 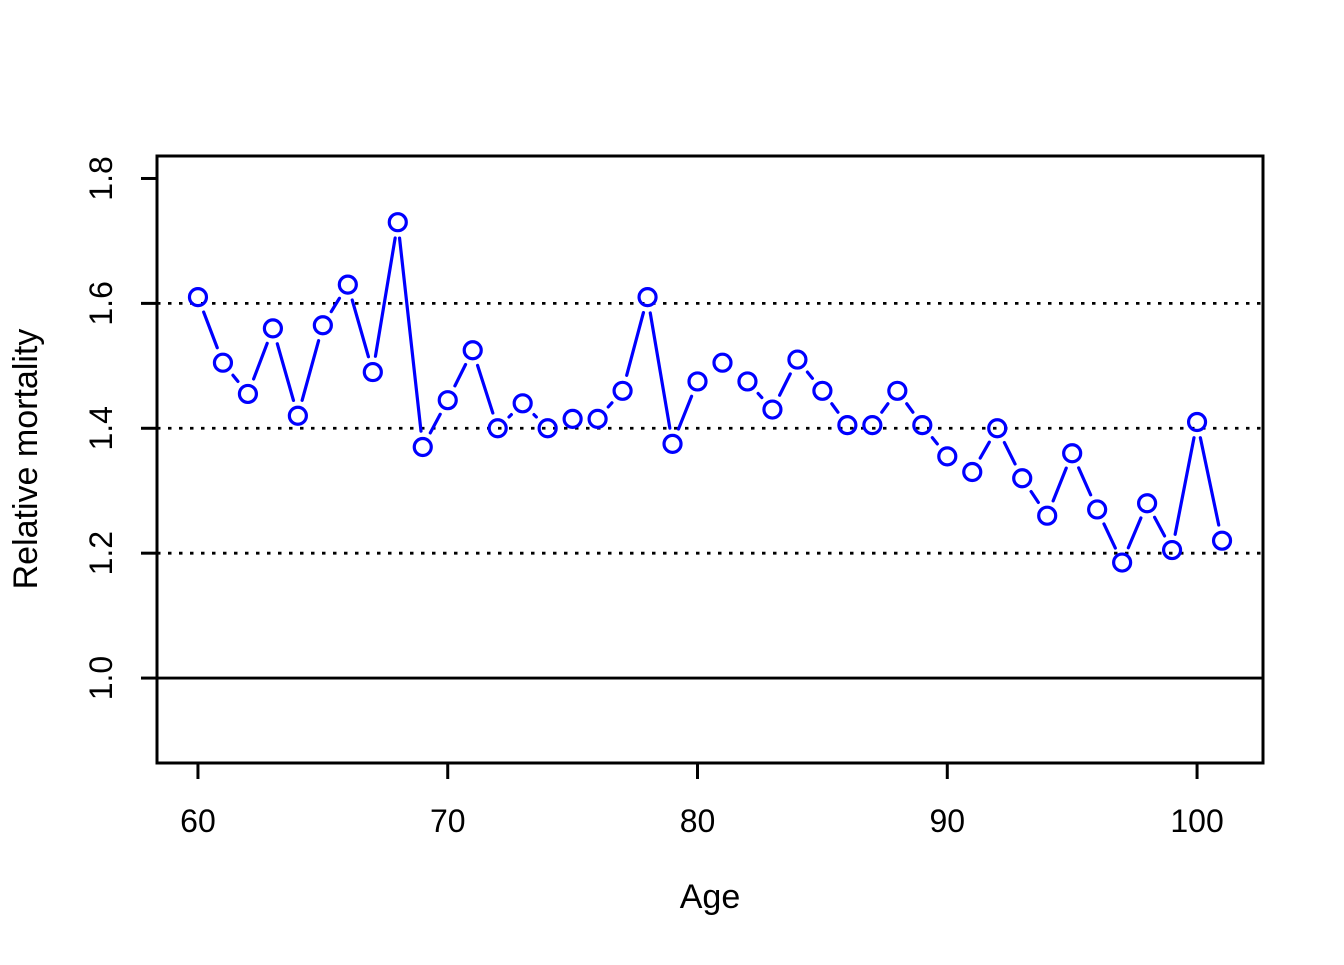 What do you see at coordinates (101, 678) in the screenshot?
I see `y-tick-label-1: 1.0` at bounding box center [101, 678].